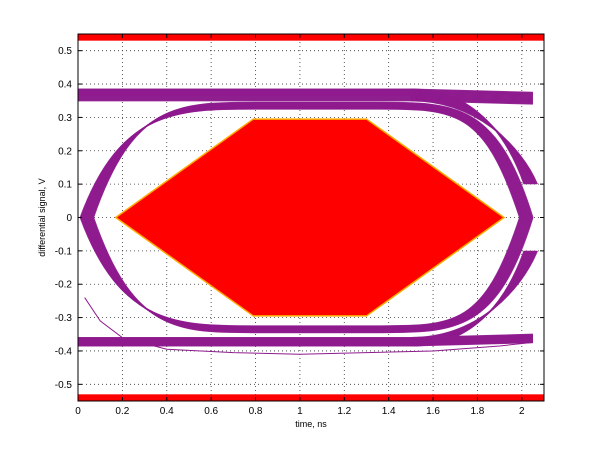 This screenshot has height=450, width=600. Describe the element at coordinates (42, 217) in the screenshot. I see `y-axis-label: differential signal, V` at that location.